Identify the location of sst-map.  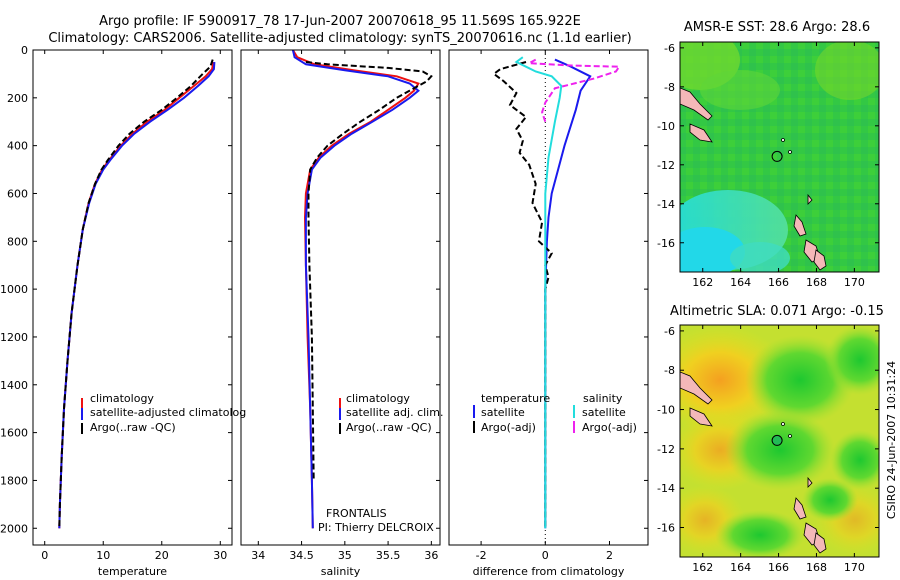
(779, 157).